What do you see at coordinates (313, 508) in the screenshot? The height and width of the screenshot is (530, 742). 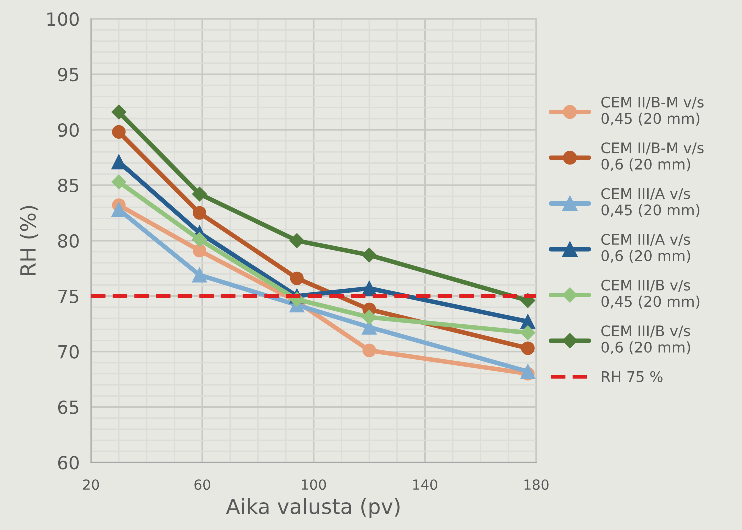 I see `x-axis-title: Aika valusta (pv)` at bounding box center [313, 508].